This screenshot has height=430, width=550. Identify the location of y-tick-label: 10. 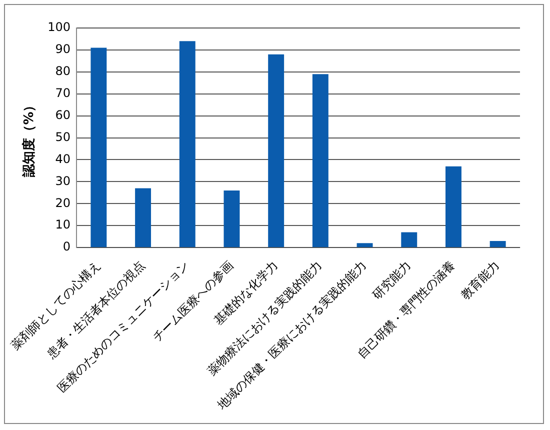
(63, 225).